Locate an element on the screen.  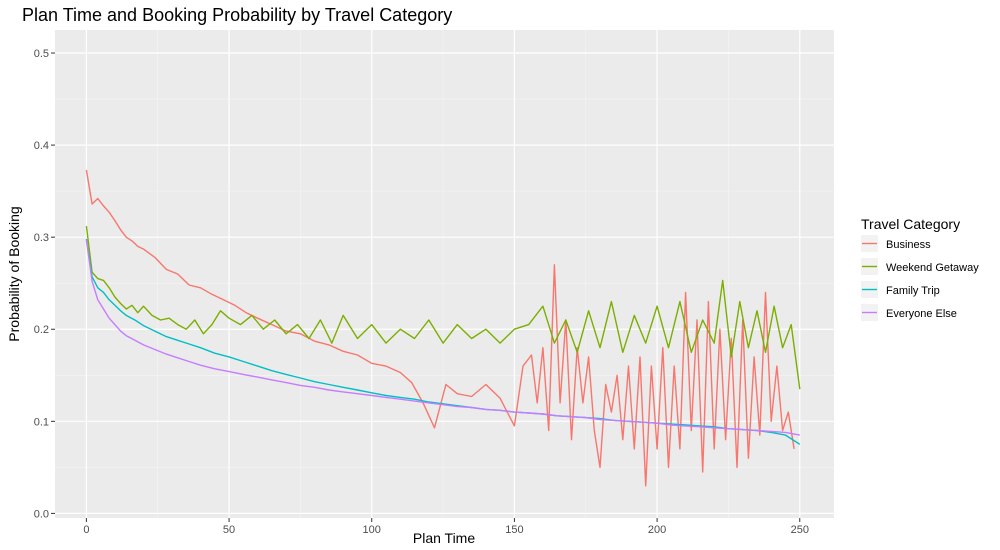
x-tick-label: 50 is located at coordinates (229, 530).